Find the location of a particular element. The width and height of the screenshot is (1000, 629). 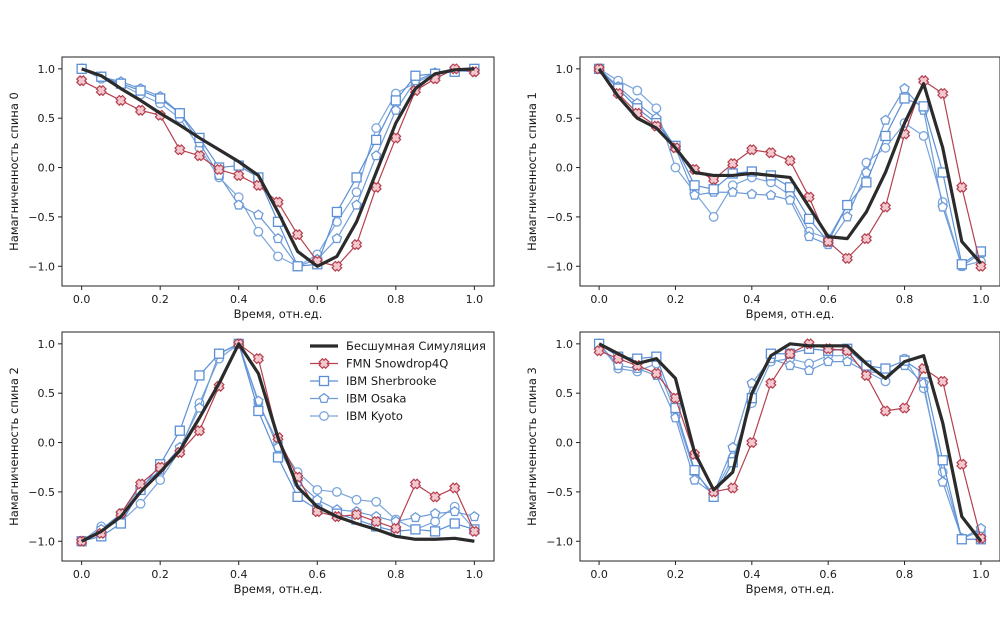

y-tick-label: 1.0 is located at coordinates (47, 344).